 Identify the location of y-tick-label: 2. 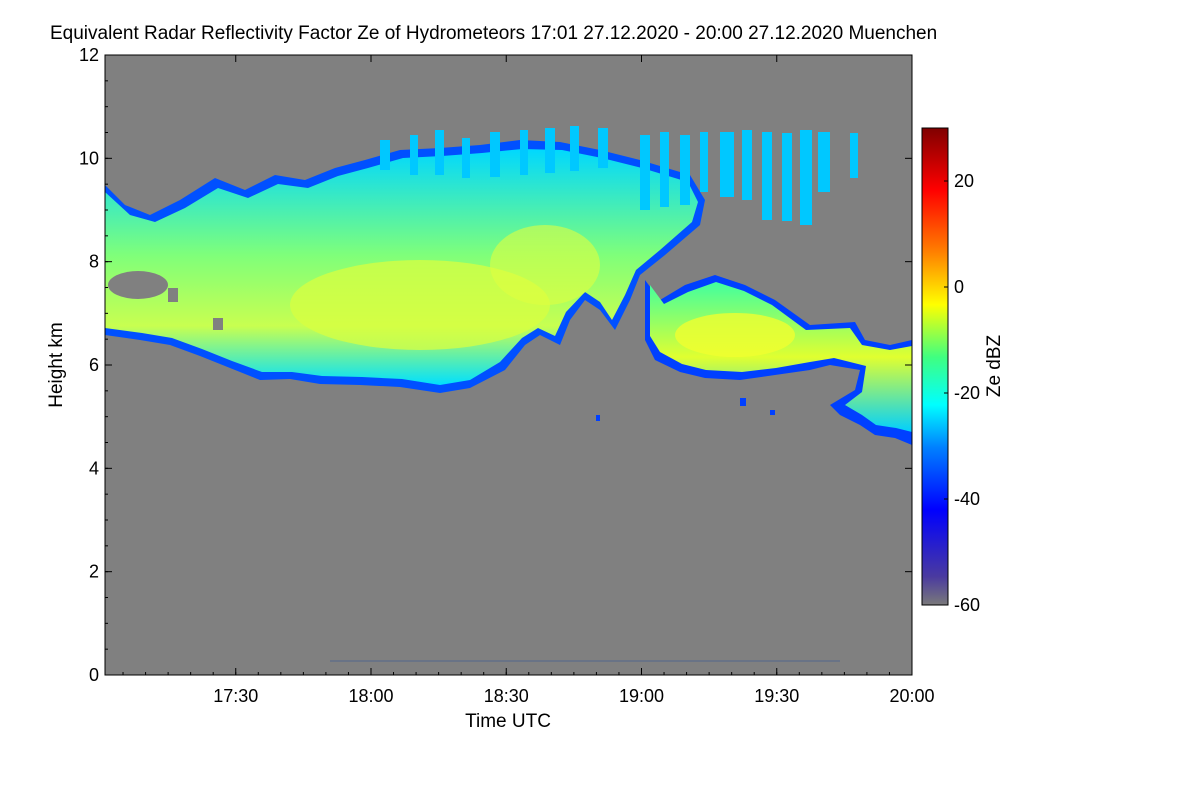
(94, 572).